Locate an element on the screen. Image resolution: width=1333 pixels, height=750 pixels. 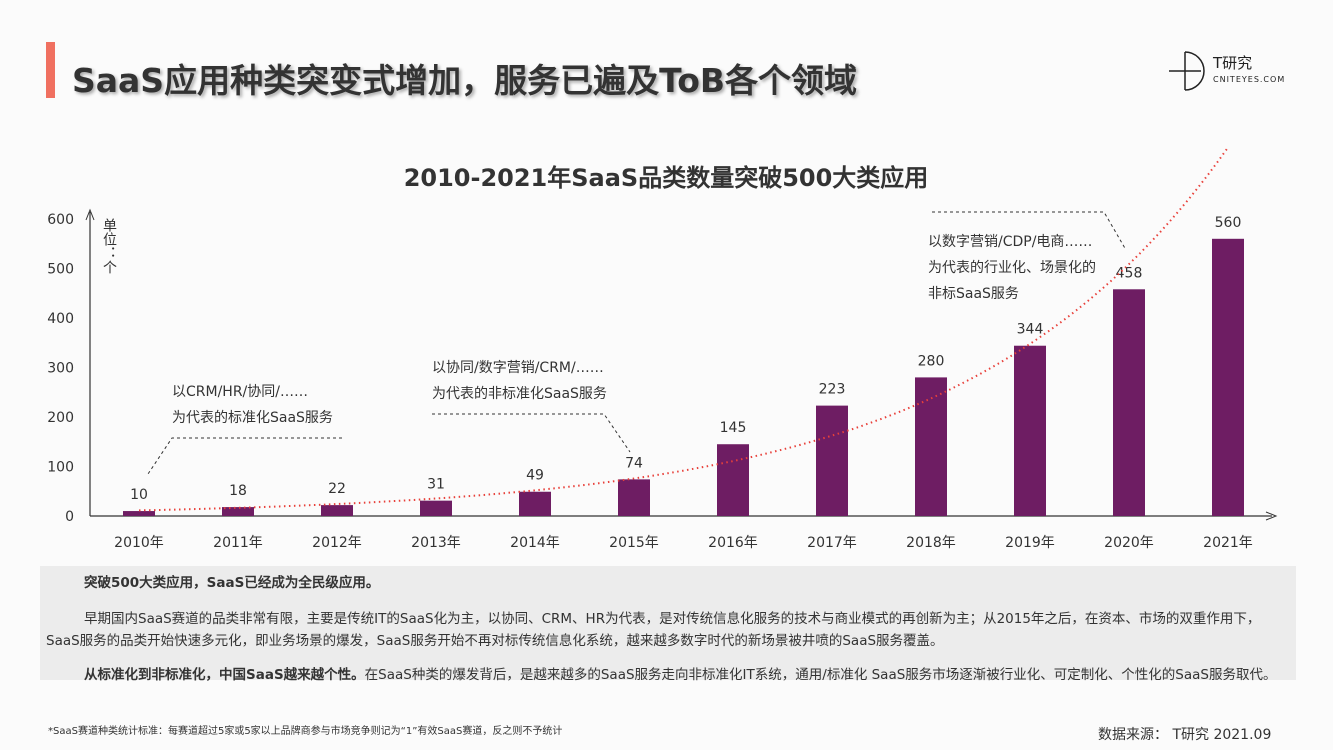
data-label: 145 is located at coordinates (733, 428).